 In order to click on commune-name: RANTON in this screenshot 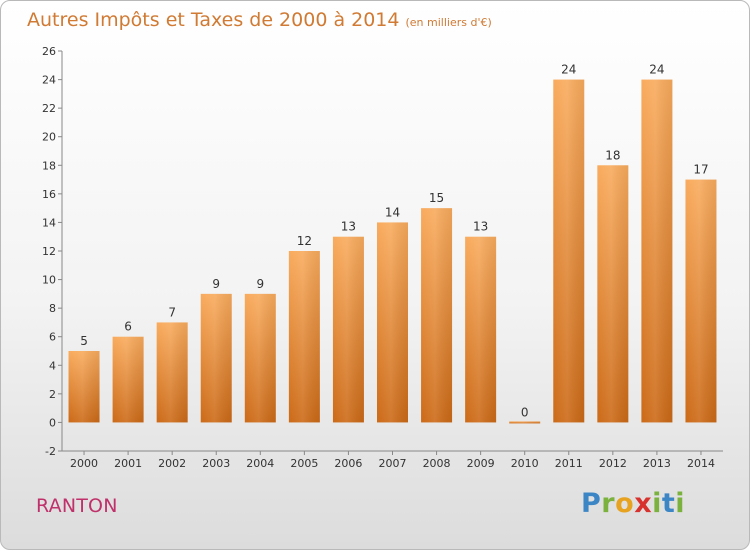, I will do `click(77, 506)`.